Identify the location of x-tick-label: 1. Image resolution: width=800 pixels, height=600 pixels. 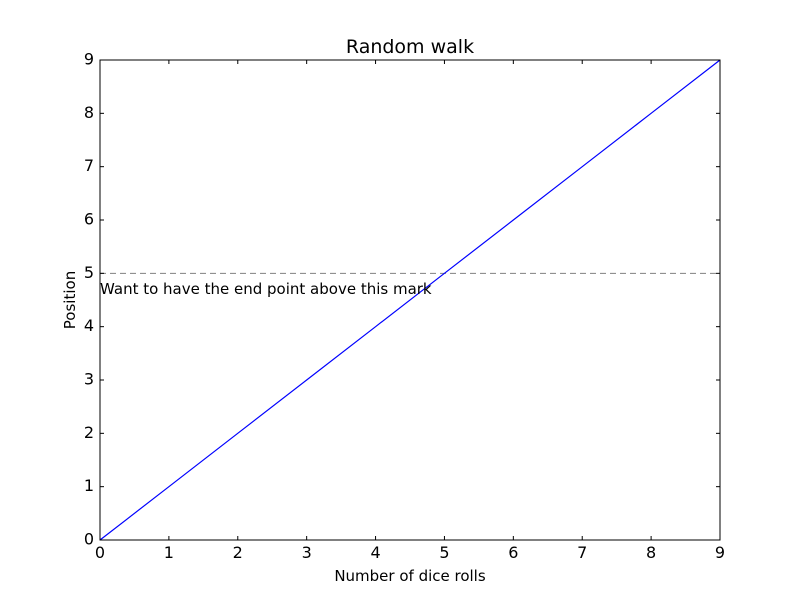
(169, 552).